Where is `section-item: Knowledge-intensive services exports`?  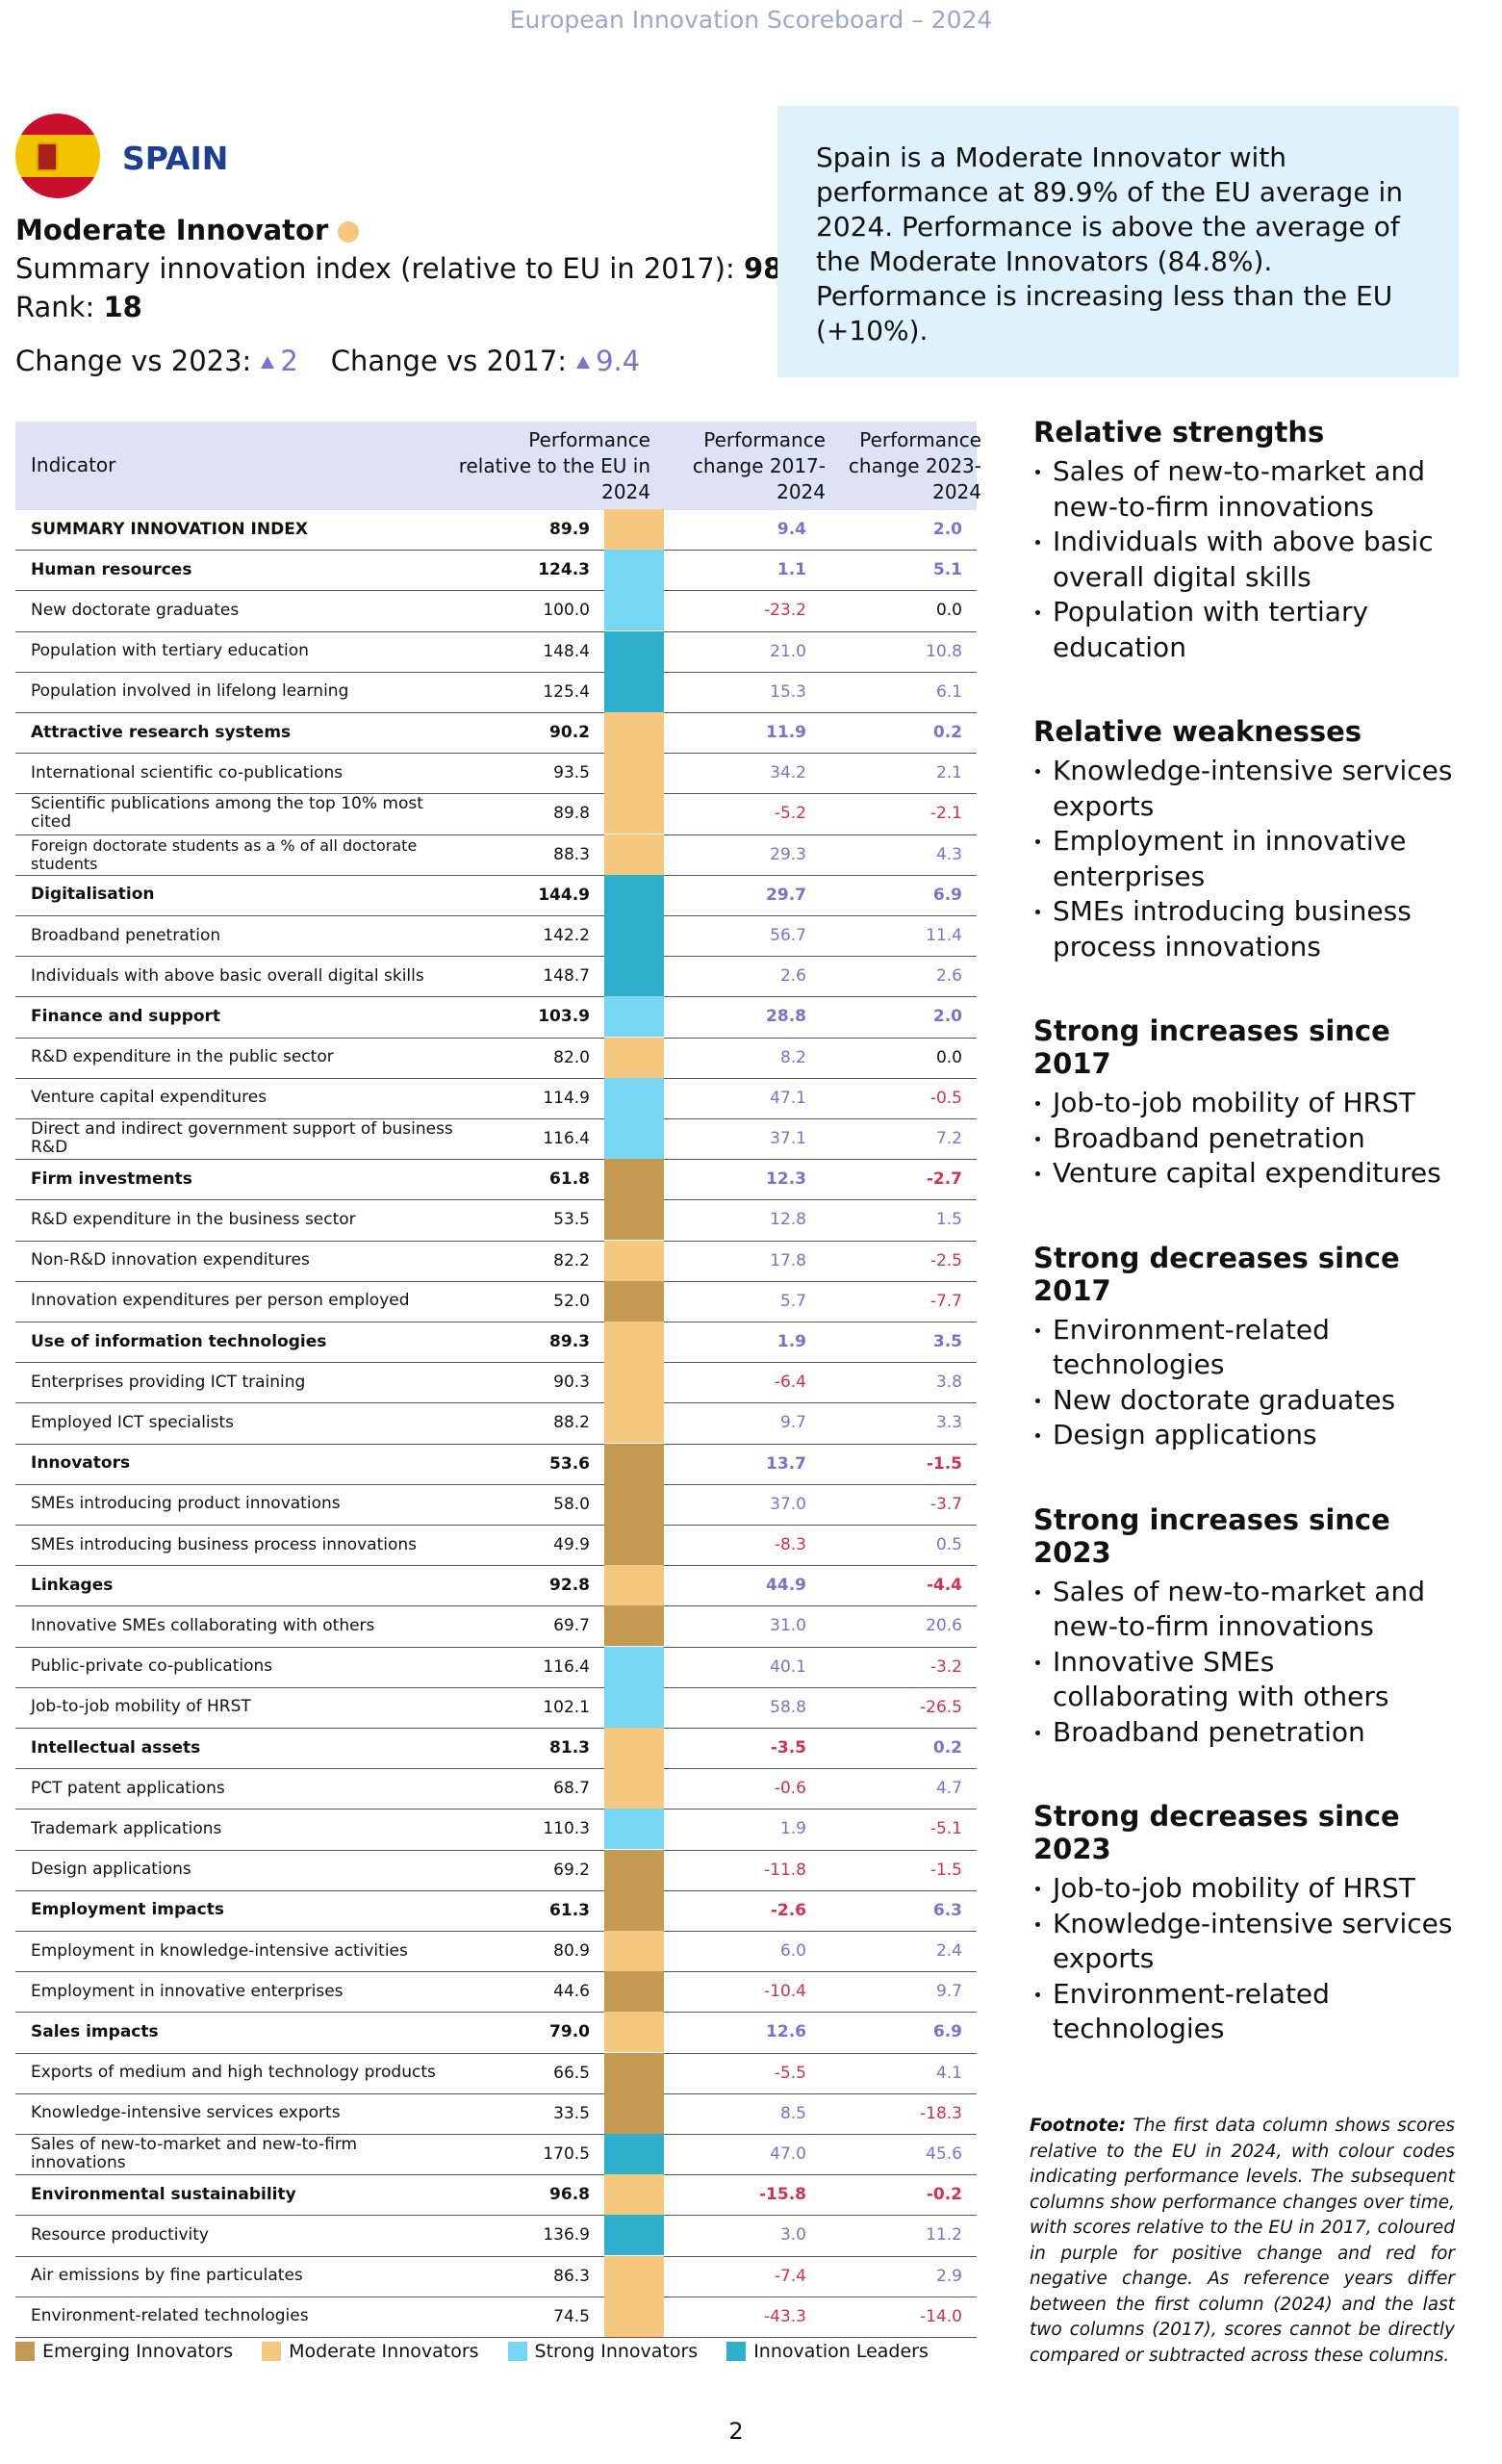
section-item: Knowledge-intensive services exports is located at coordinates (1245, 789).